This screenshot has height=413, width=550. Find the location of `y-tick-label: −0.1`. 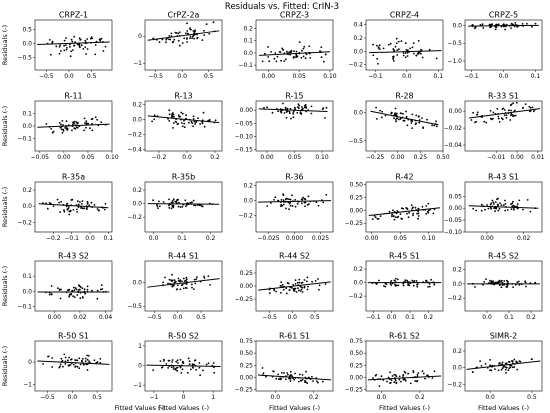

y-tick-label: −0.1 is located at coordinates (245, 65).